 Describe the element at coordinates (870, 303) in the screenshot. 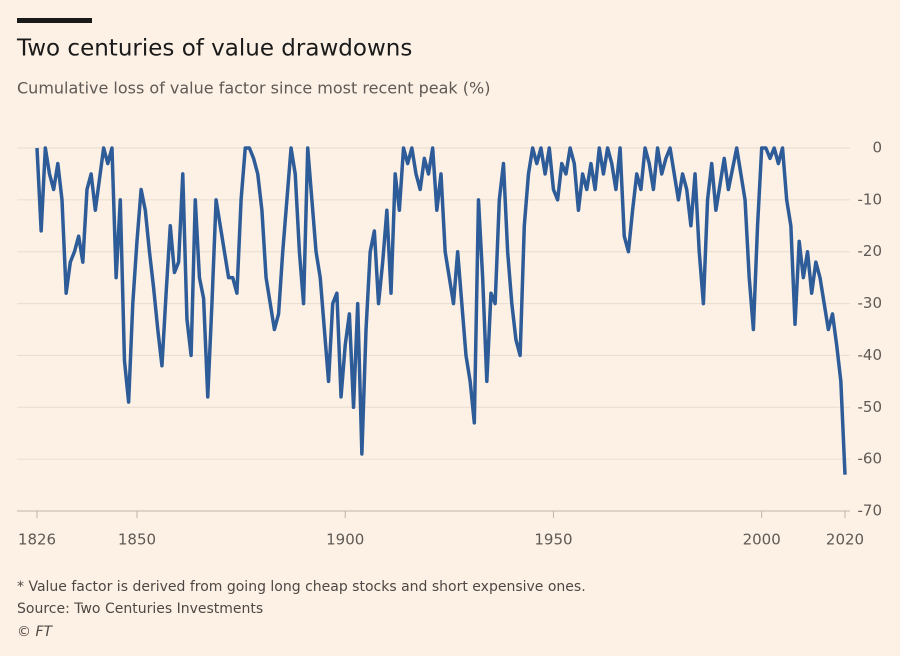

I see `y-tick-label: -30` at that location.